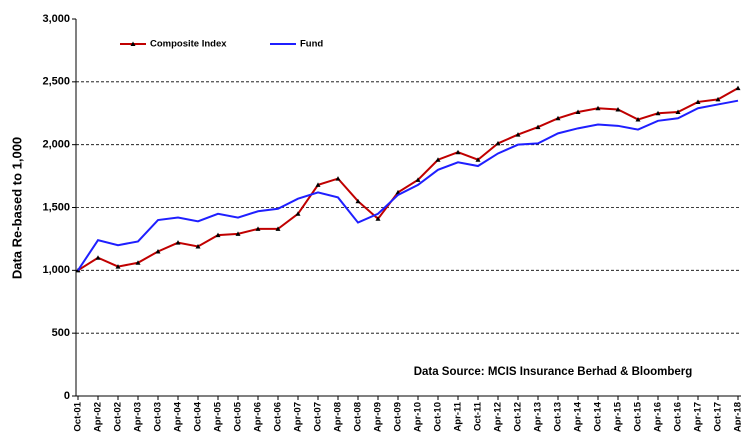  Describe the element at coordinates (378, 417) in the screenshot. I see `x-tick-label: Apr-09` at that location.